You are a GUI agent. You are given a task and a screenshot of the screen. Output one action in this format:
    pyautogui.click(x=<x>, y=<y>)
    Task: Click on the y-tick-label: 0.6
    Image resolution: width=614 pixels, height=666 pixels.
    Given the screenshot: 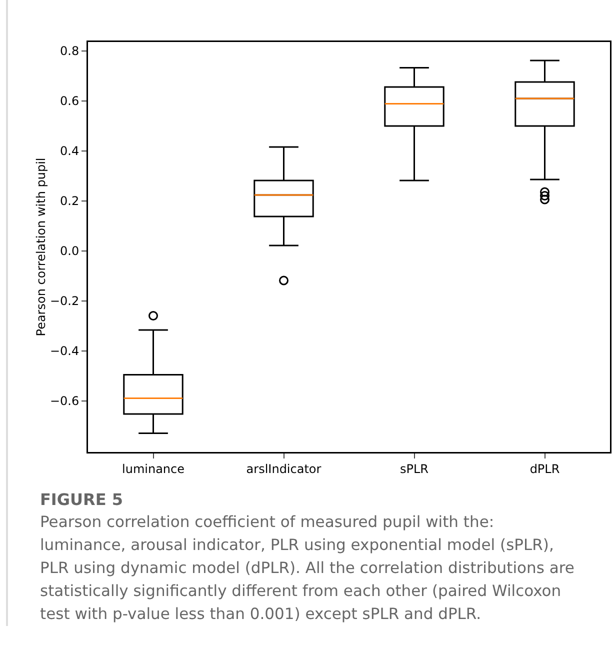 What is the action you would take?
    pyautogui.click(x=70, y=101)
    